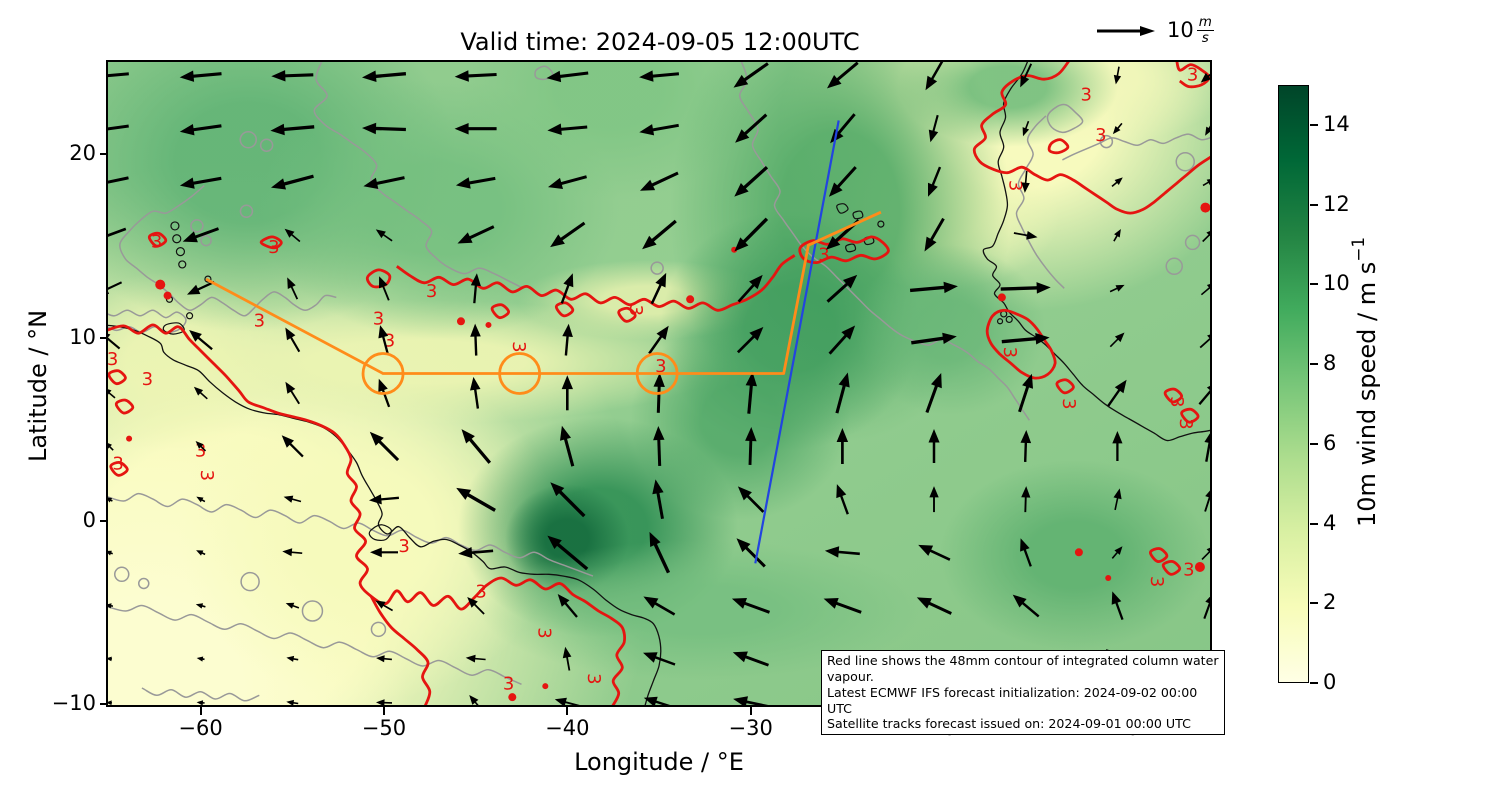  What do you see at coordinates (1330, 522) in the screenshot?
I see `colorbar-tick-label: 4` at bounding box center [1330, 522].